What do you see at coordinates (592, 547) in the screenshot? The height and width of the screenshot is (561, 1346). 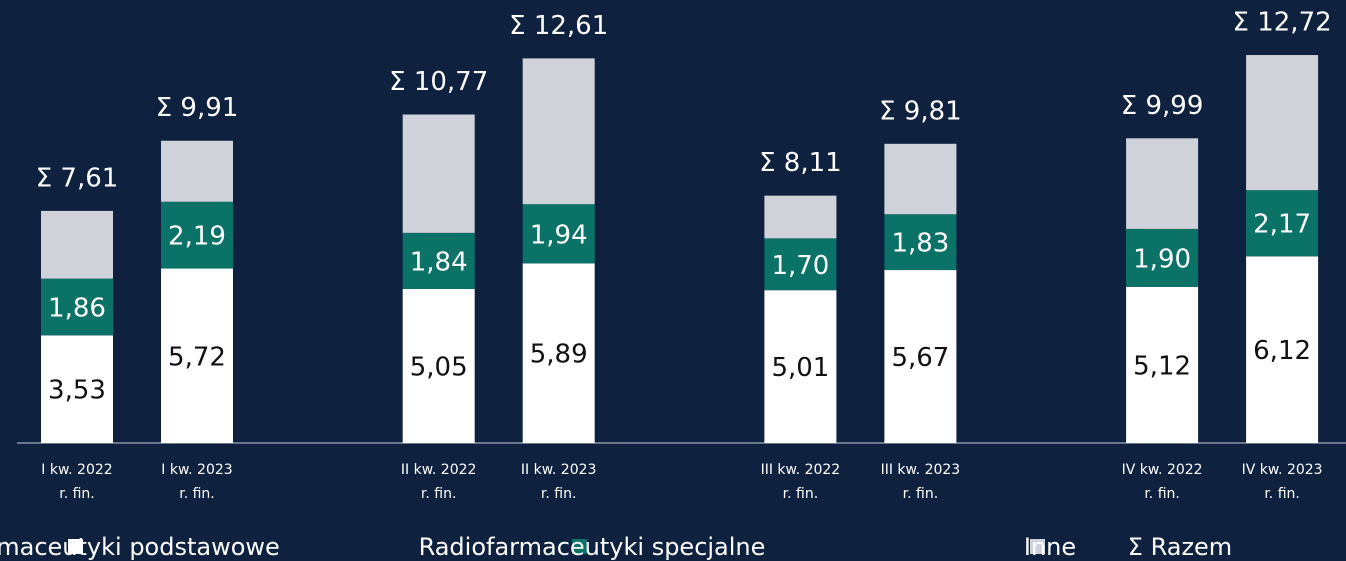 I see `legend-label: Radiofarmaceutyki specjalne` at bounding box center [592, 547].